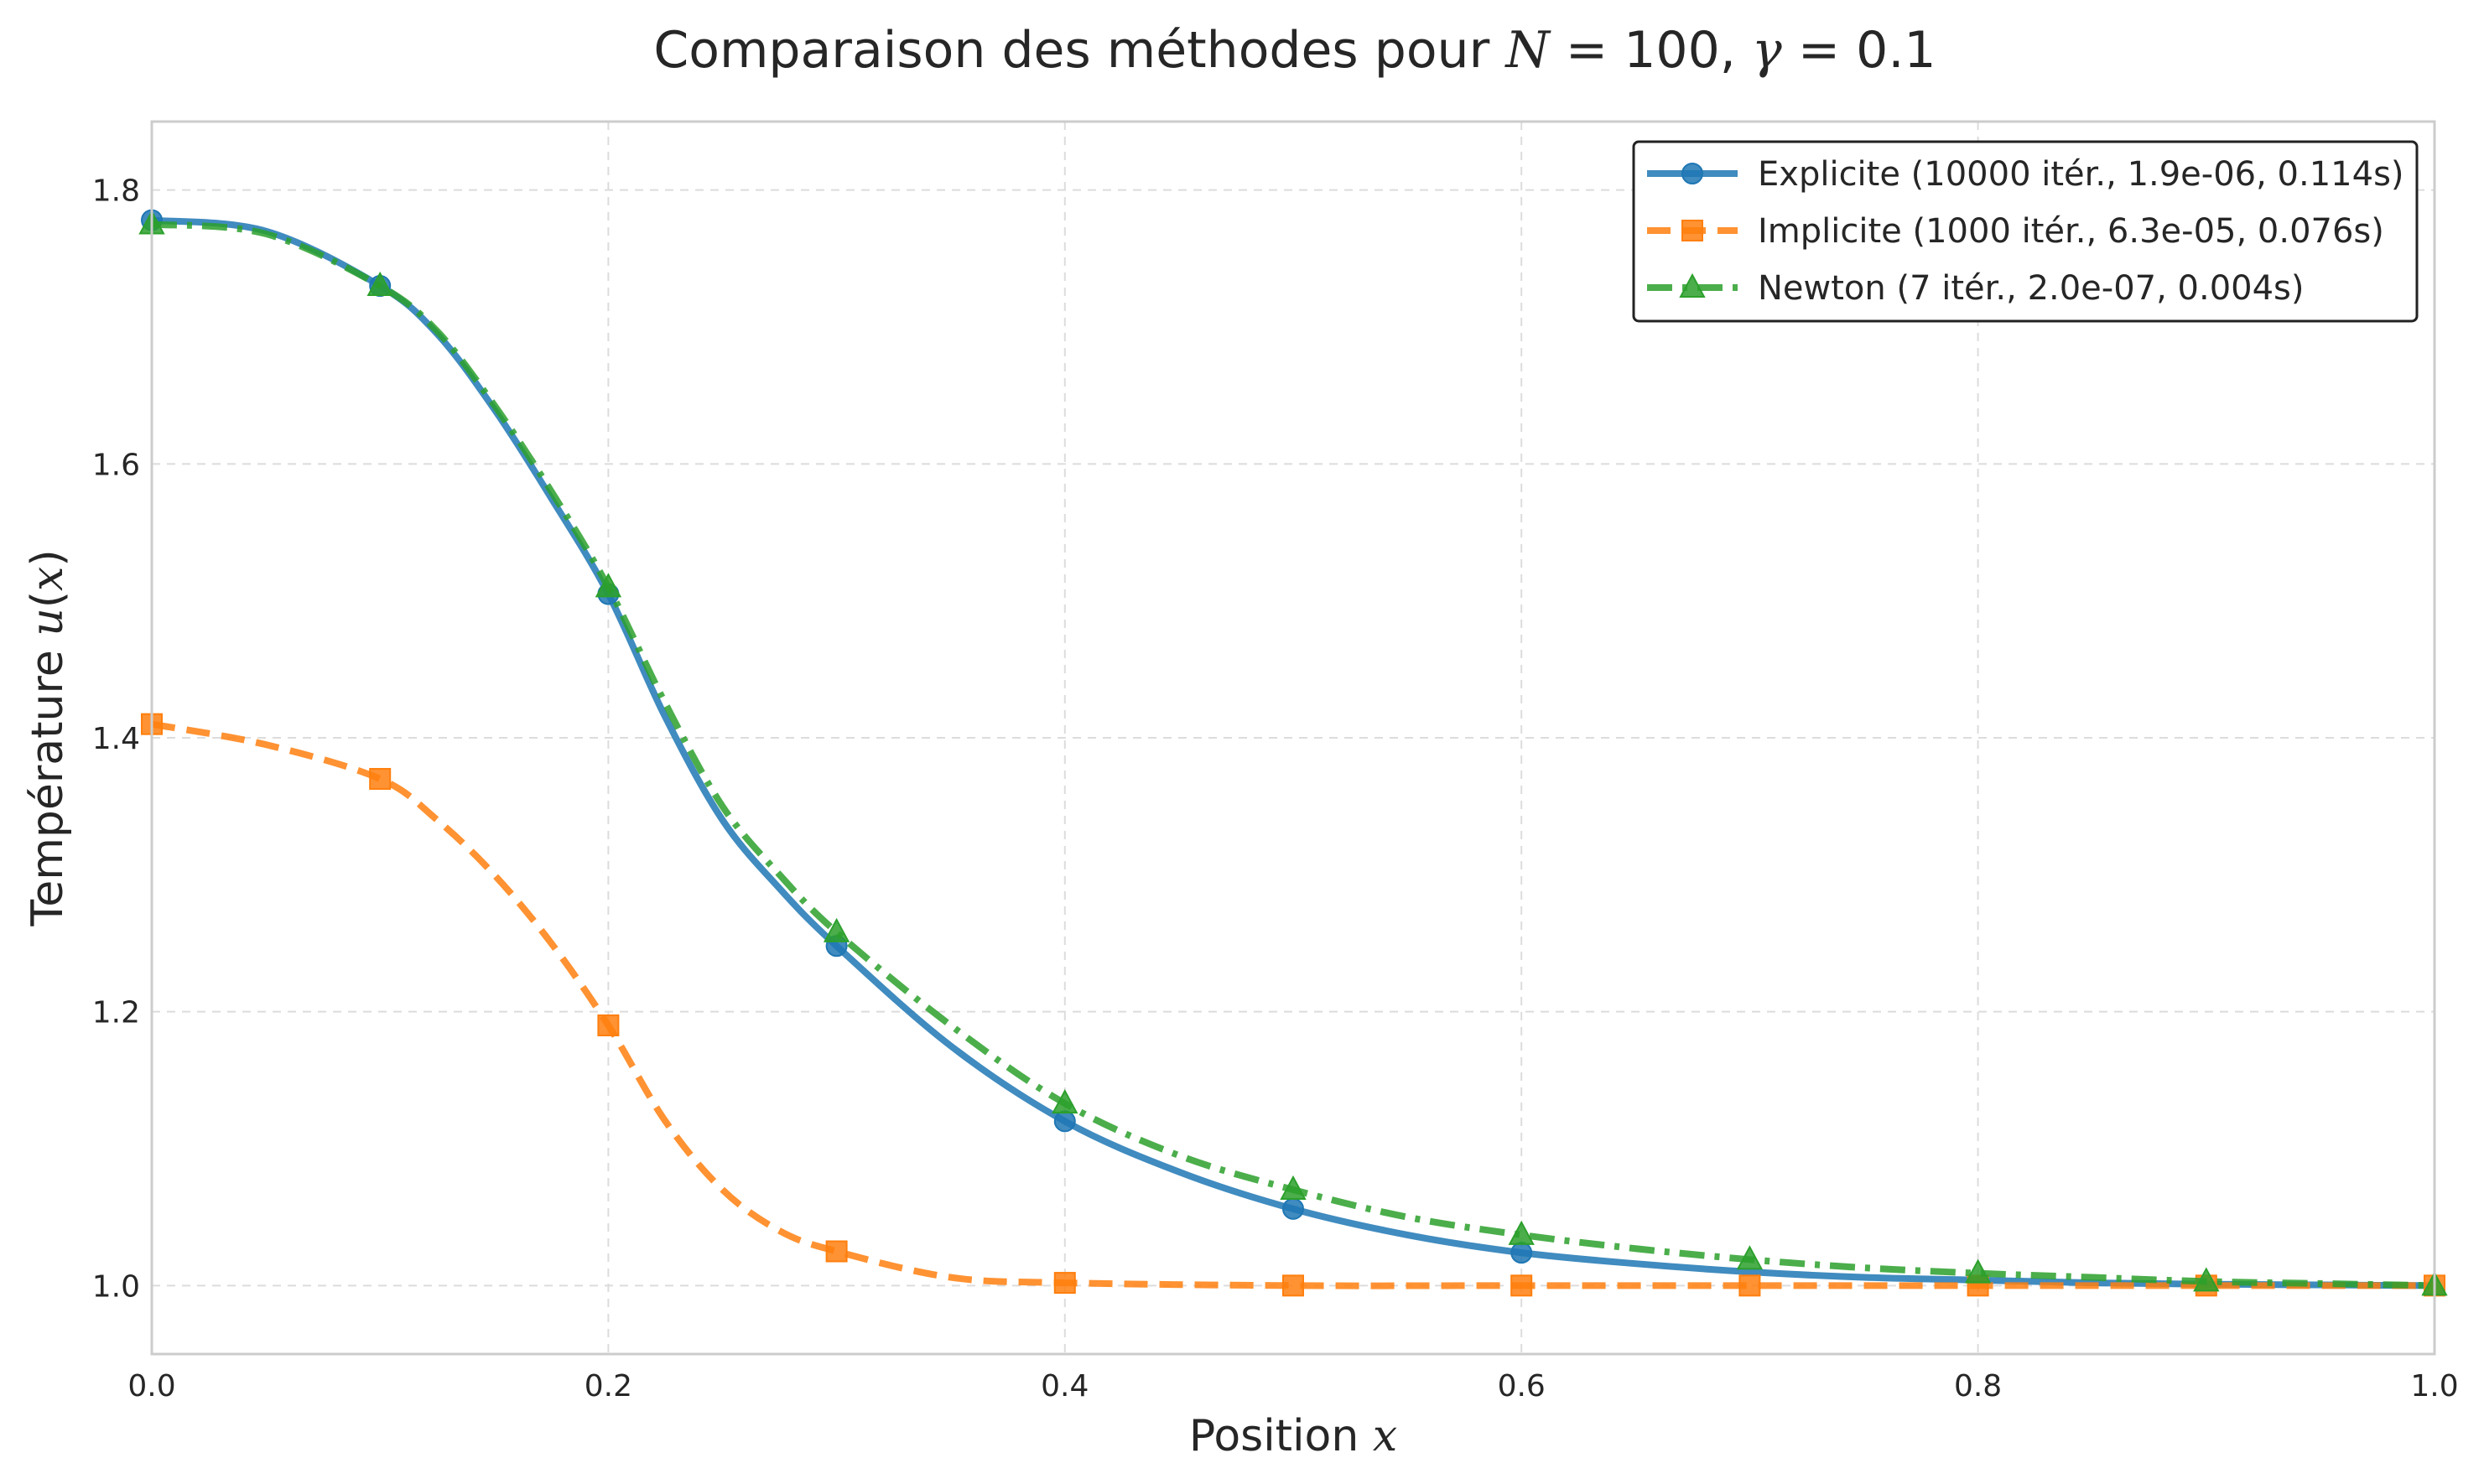 The height and width of the screenshot is (1484, 2484). Describe the element at coordinates (48, 781) in the screenshot. I see `y-axis-label-text: Température` at that location.